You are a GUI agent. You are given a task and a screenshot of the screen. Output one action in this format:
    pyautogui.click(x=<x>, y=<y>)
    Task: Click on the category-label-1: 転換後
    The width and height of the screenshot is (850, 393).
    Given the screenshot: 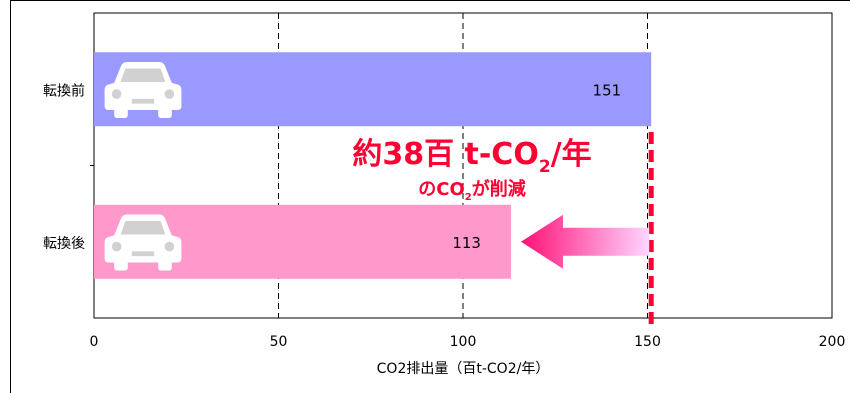 What is the action you would take?
    pyautogui.click(x=64, y=244)
    